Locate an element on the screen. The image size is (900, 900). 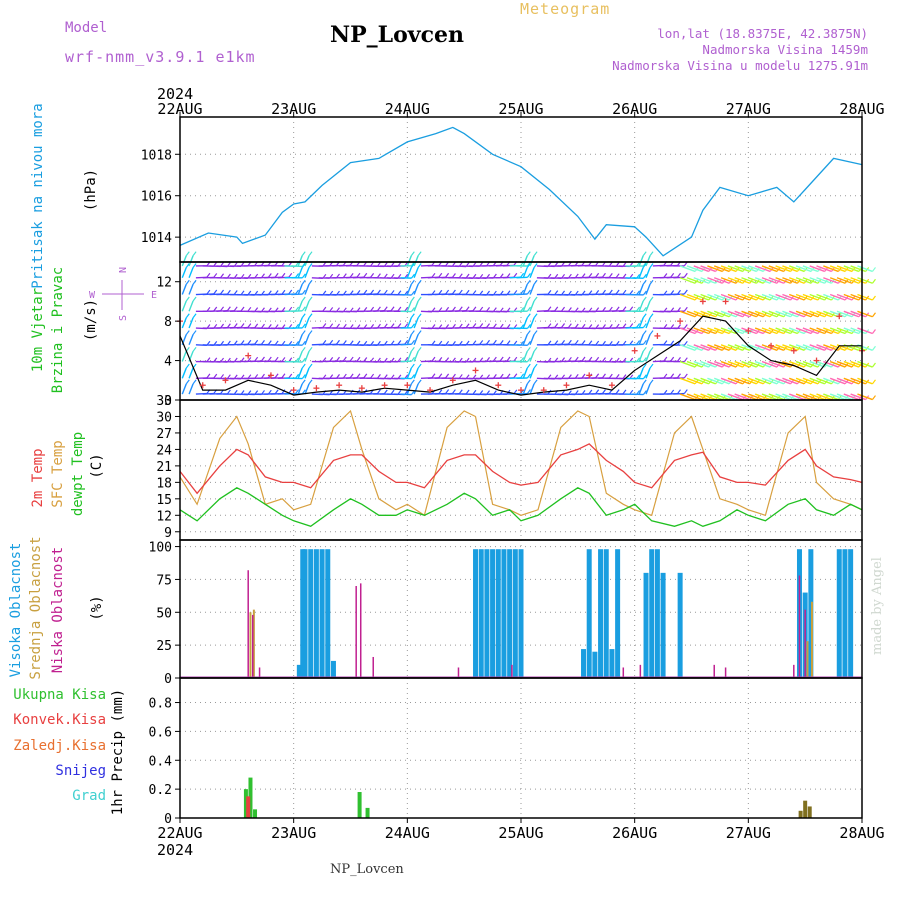
cloud-panel-label-2: Srednja Oblacnost is located at coordinates (36, 607).